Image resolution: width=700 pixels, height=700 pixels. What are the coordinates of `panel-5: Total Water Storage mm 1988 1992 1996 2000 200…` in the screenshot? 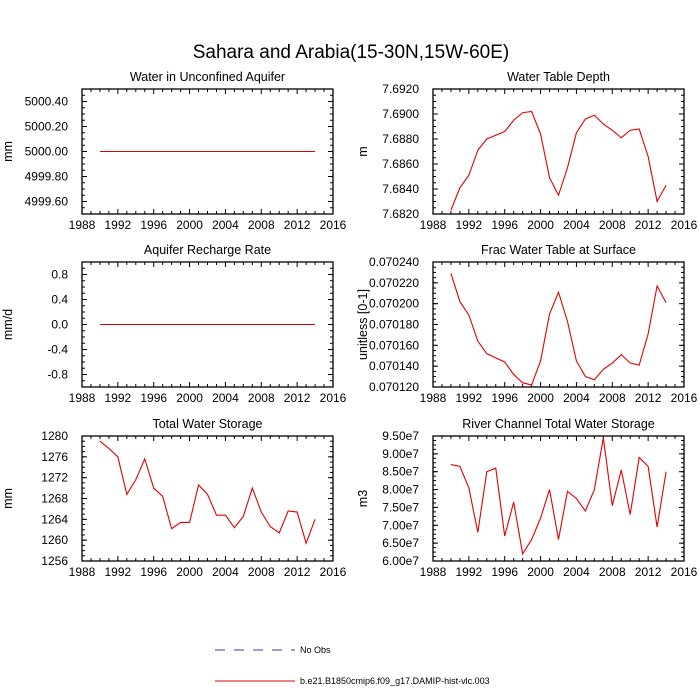 It's located at (174, 498).